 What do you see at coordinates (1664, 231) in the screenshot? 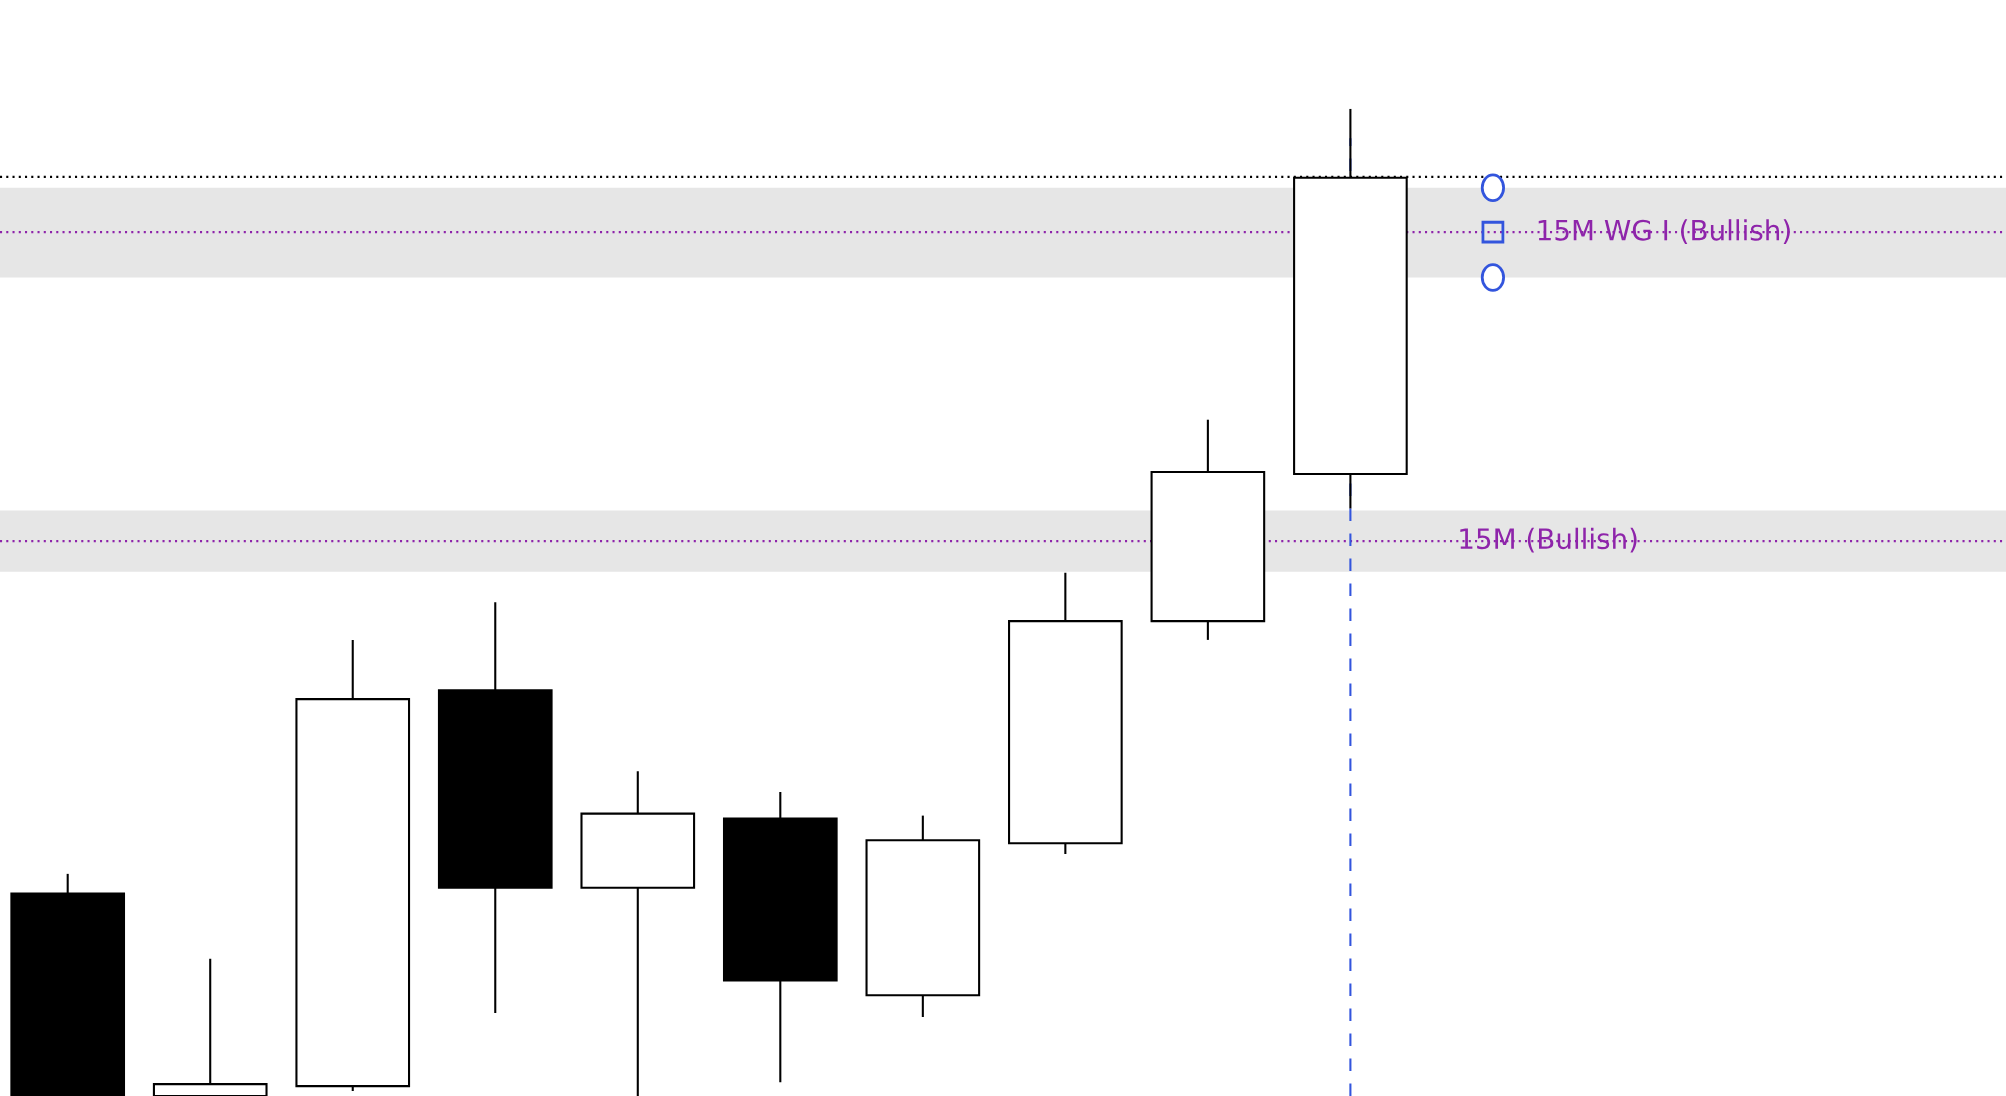
I see `band-label: 15M WG I (Bullish)` at bounding box center [1664, 231].